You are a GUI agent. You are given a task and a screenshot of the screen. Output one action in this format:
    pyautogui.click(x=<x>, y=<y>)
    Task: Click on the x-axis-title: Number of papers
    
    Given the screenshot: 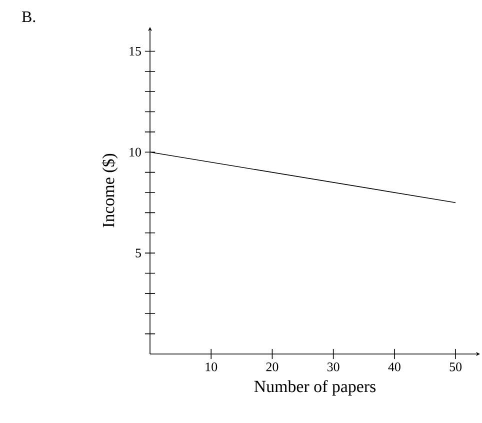 What is the action you would take?
    pyautogui.click(x=315, y=388)
    